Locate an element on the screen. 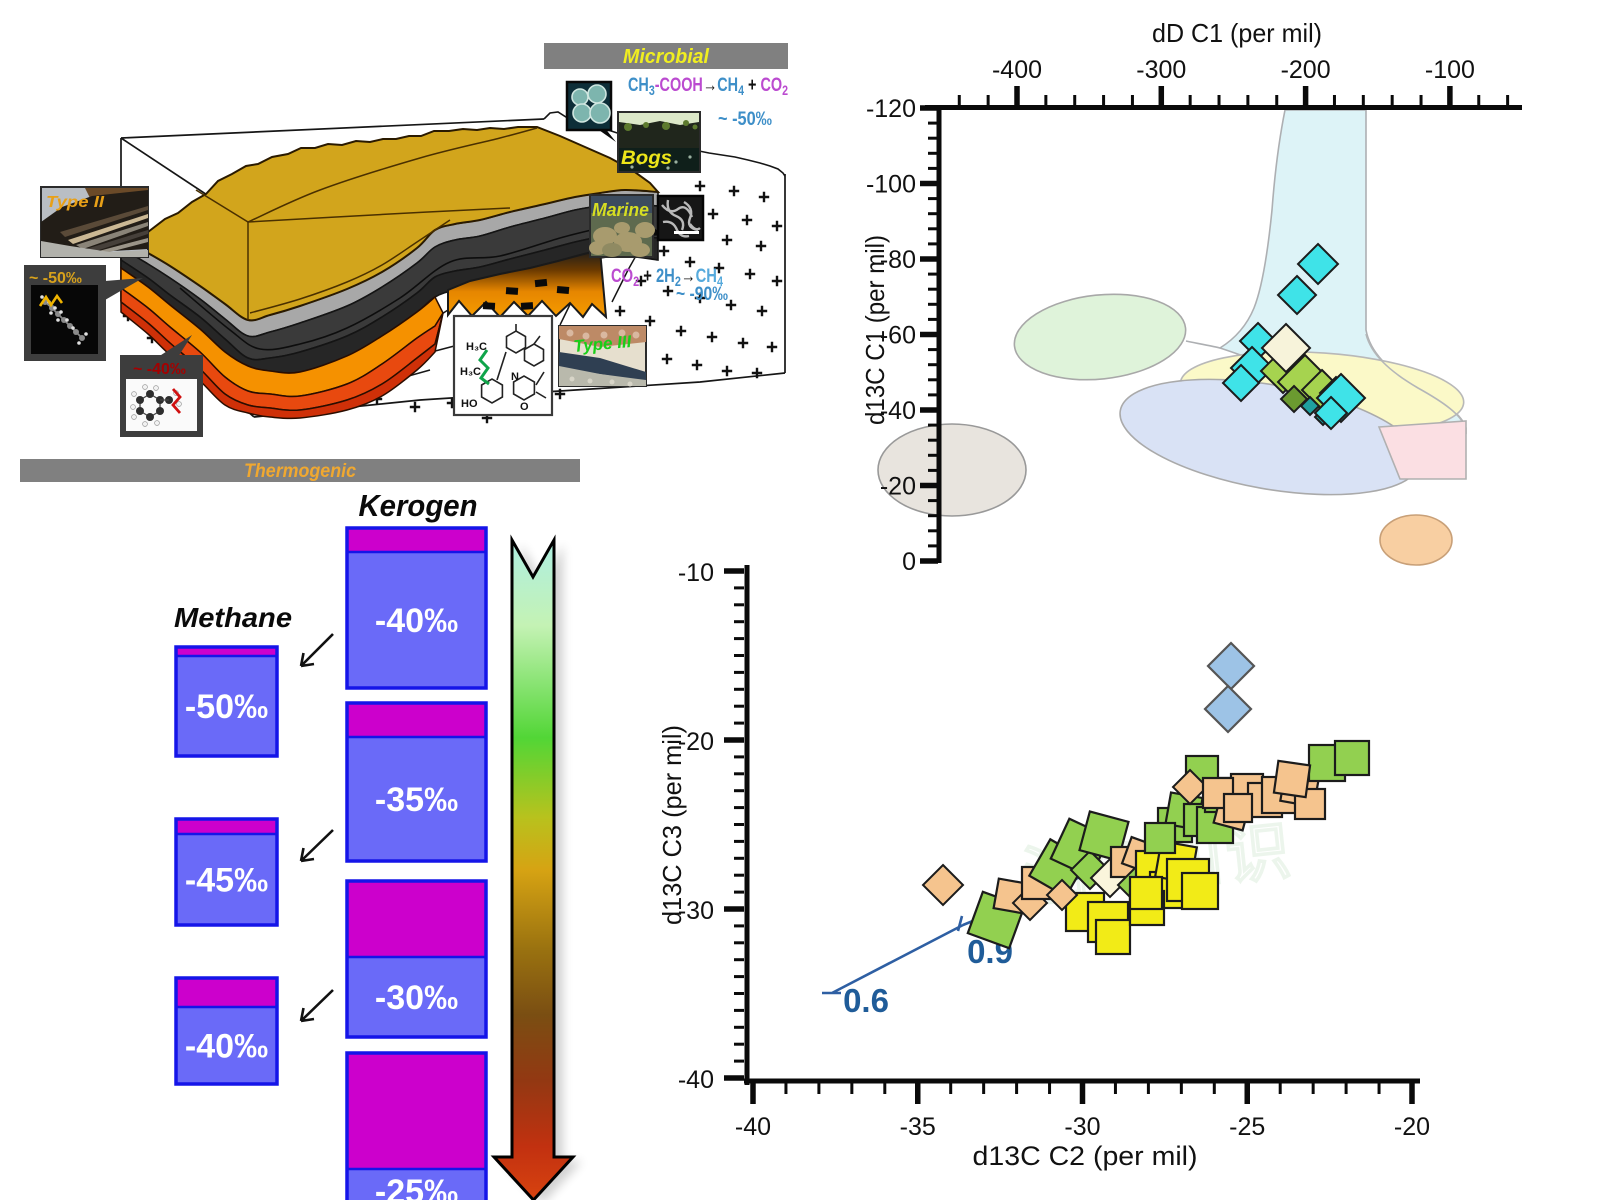  svg-text: Marine is located at coordinates (620, 210).